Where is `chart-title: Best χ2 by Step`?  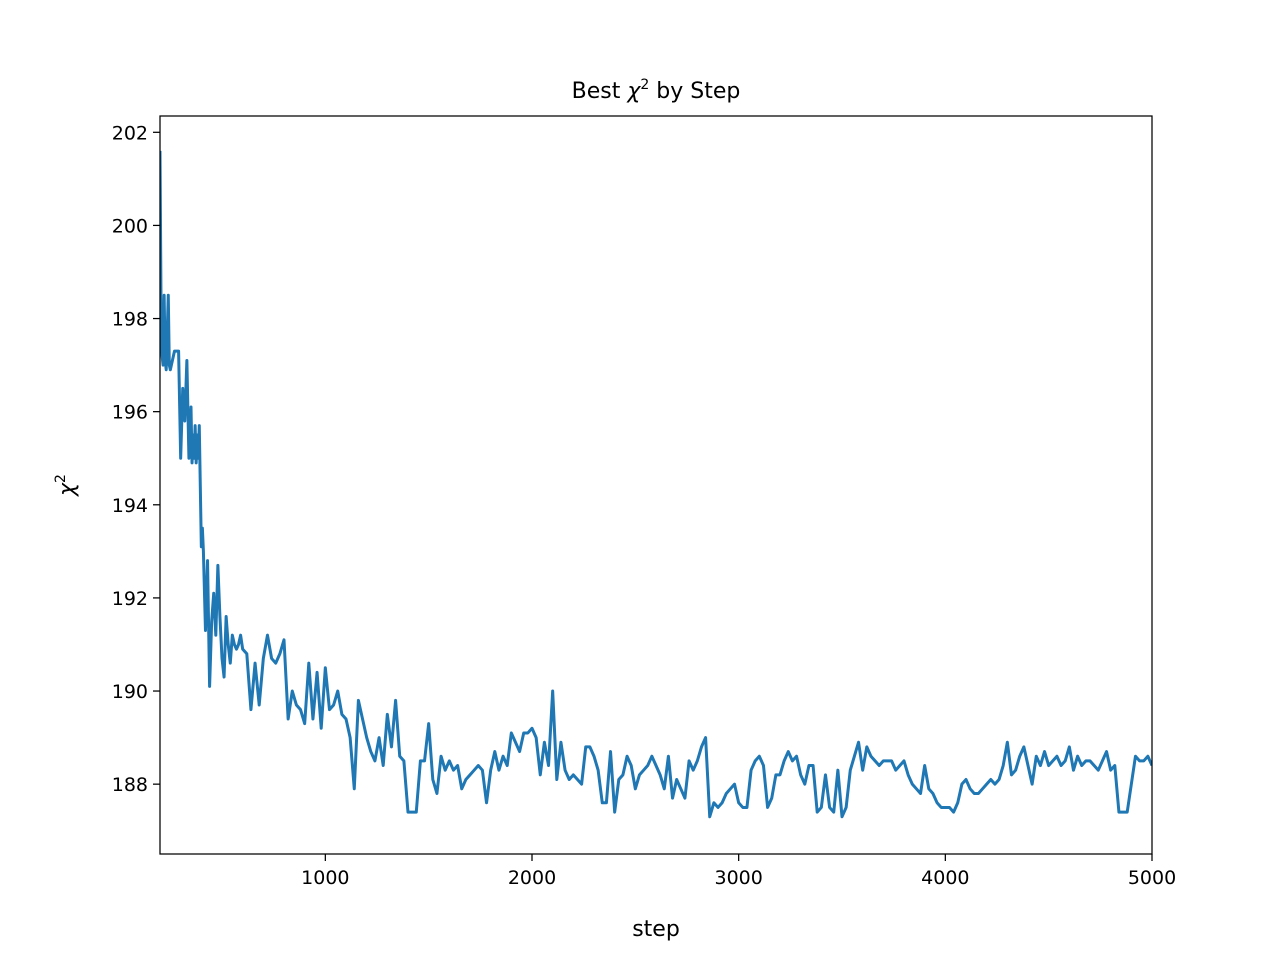
chart-title: Best χ2 by Step is located at coordinates (656, 90).